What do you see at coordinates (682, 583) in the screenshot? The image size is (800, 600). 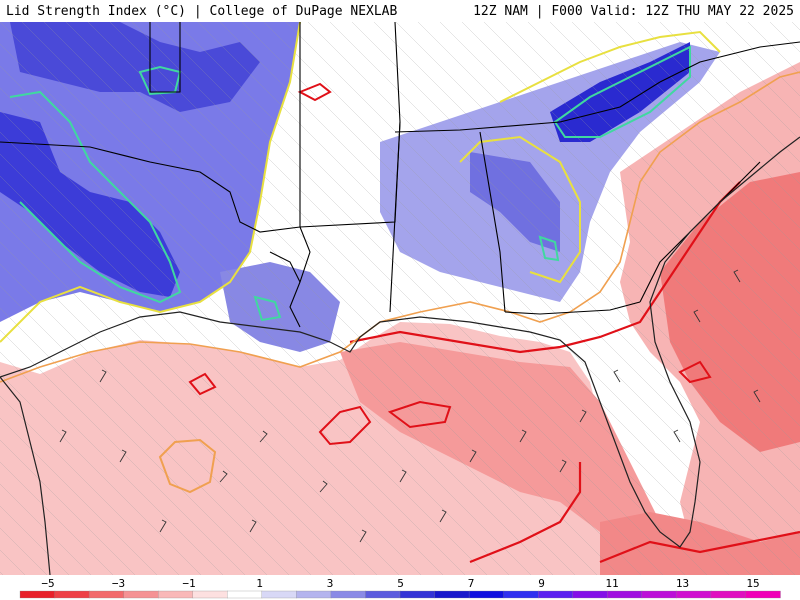 I see `scale-tick-label: 13` at bounding box center [682, 583].